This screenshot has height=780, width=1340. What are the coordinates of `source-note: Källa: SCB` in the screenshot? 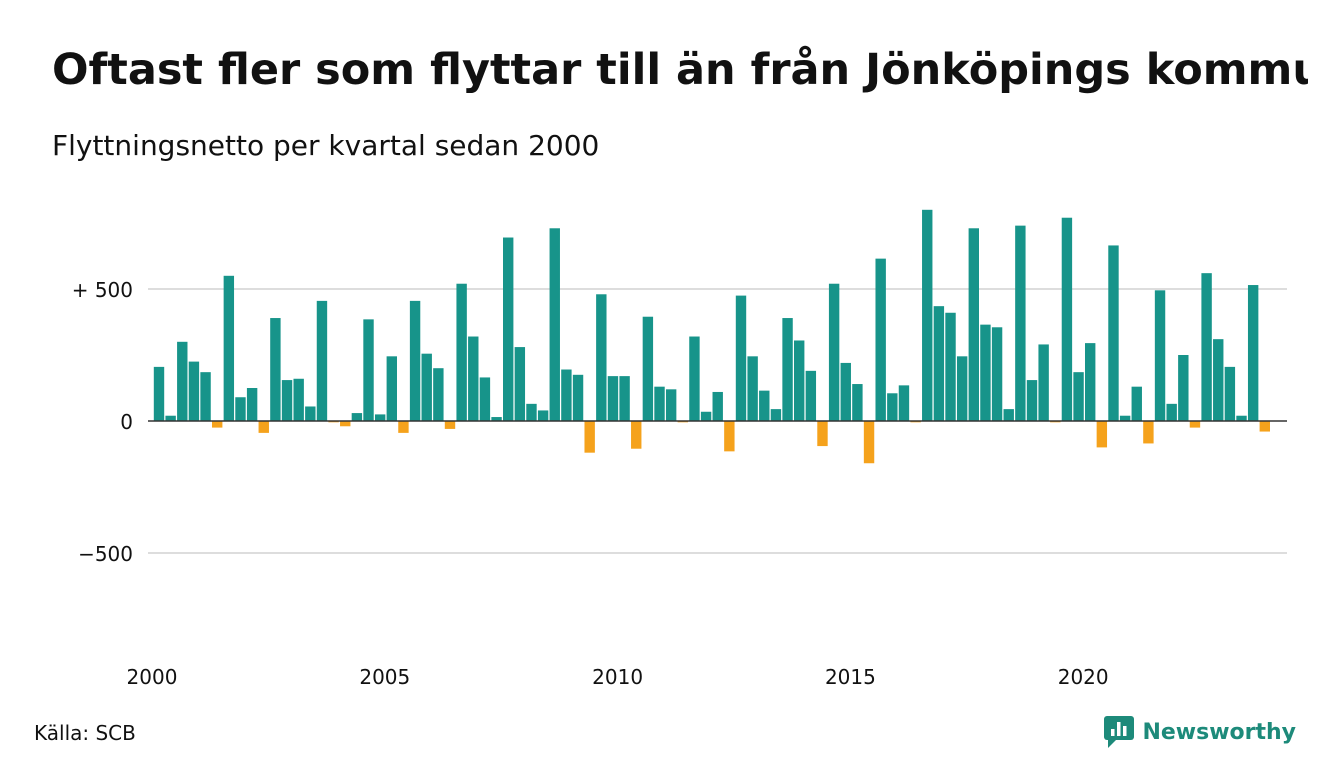 It's located at (85, 733).